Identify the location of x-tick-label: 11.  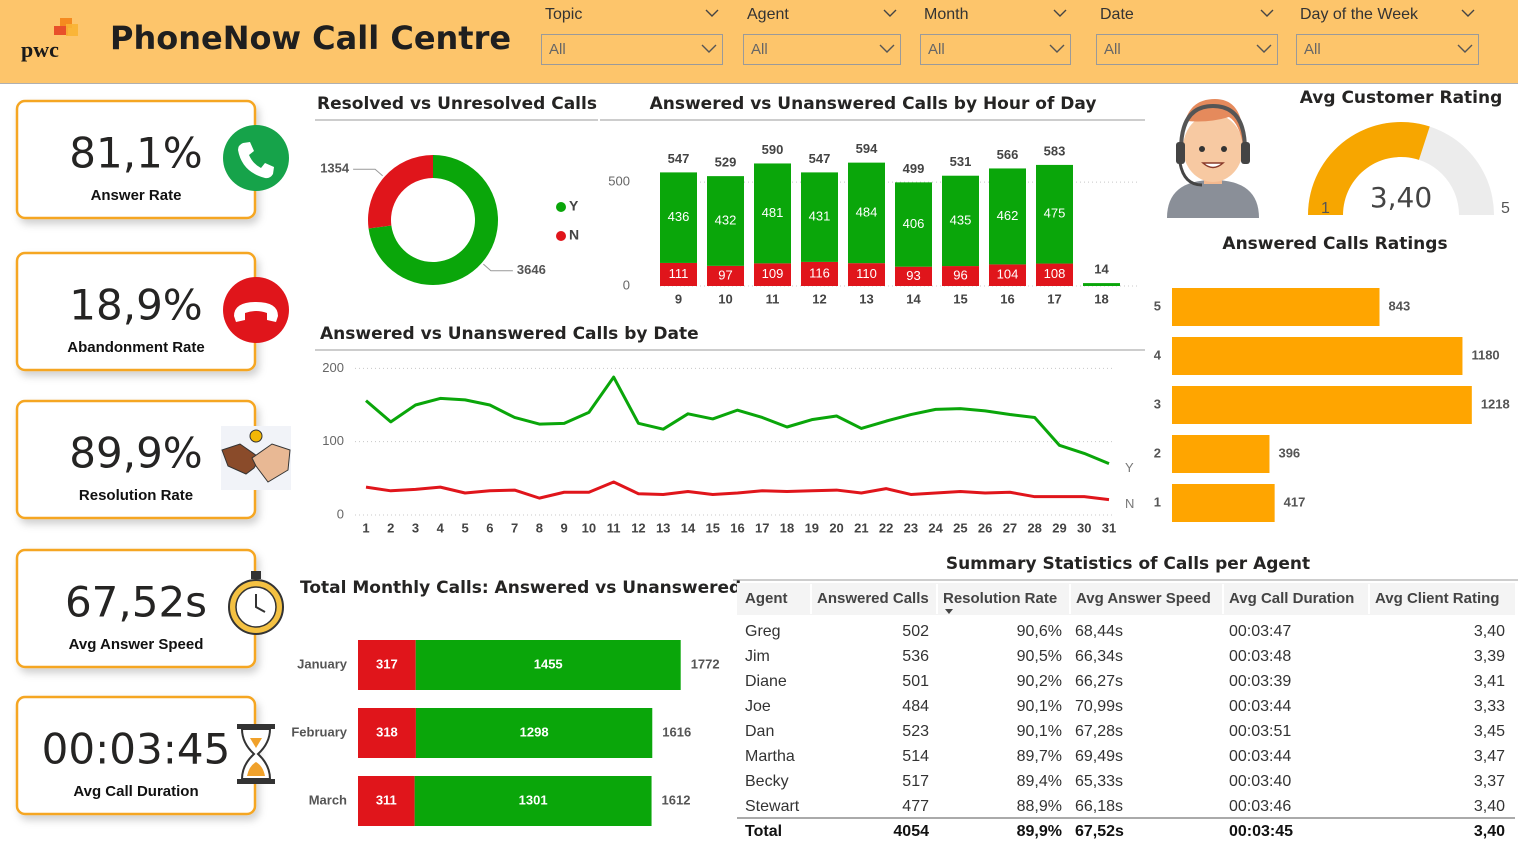
(773, 298).